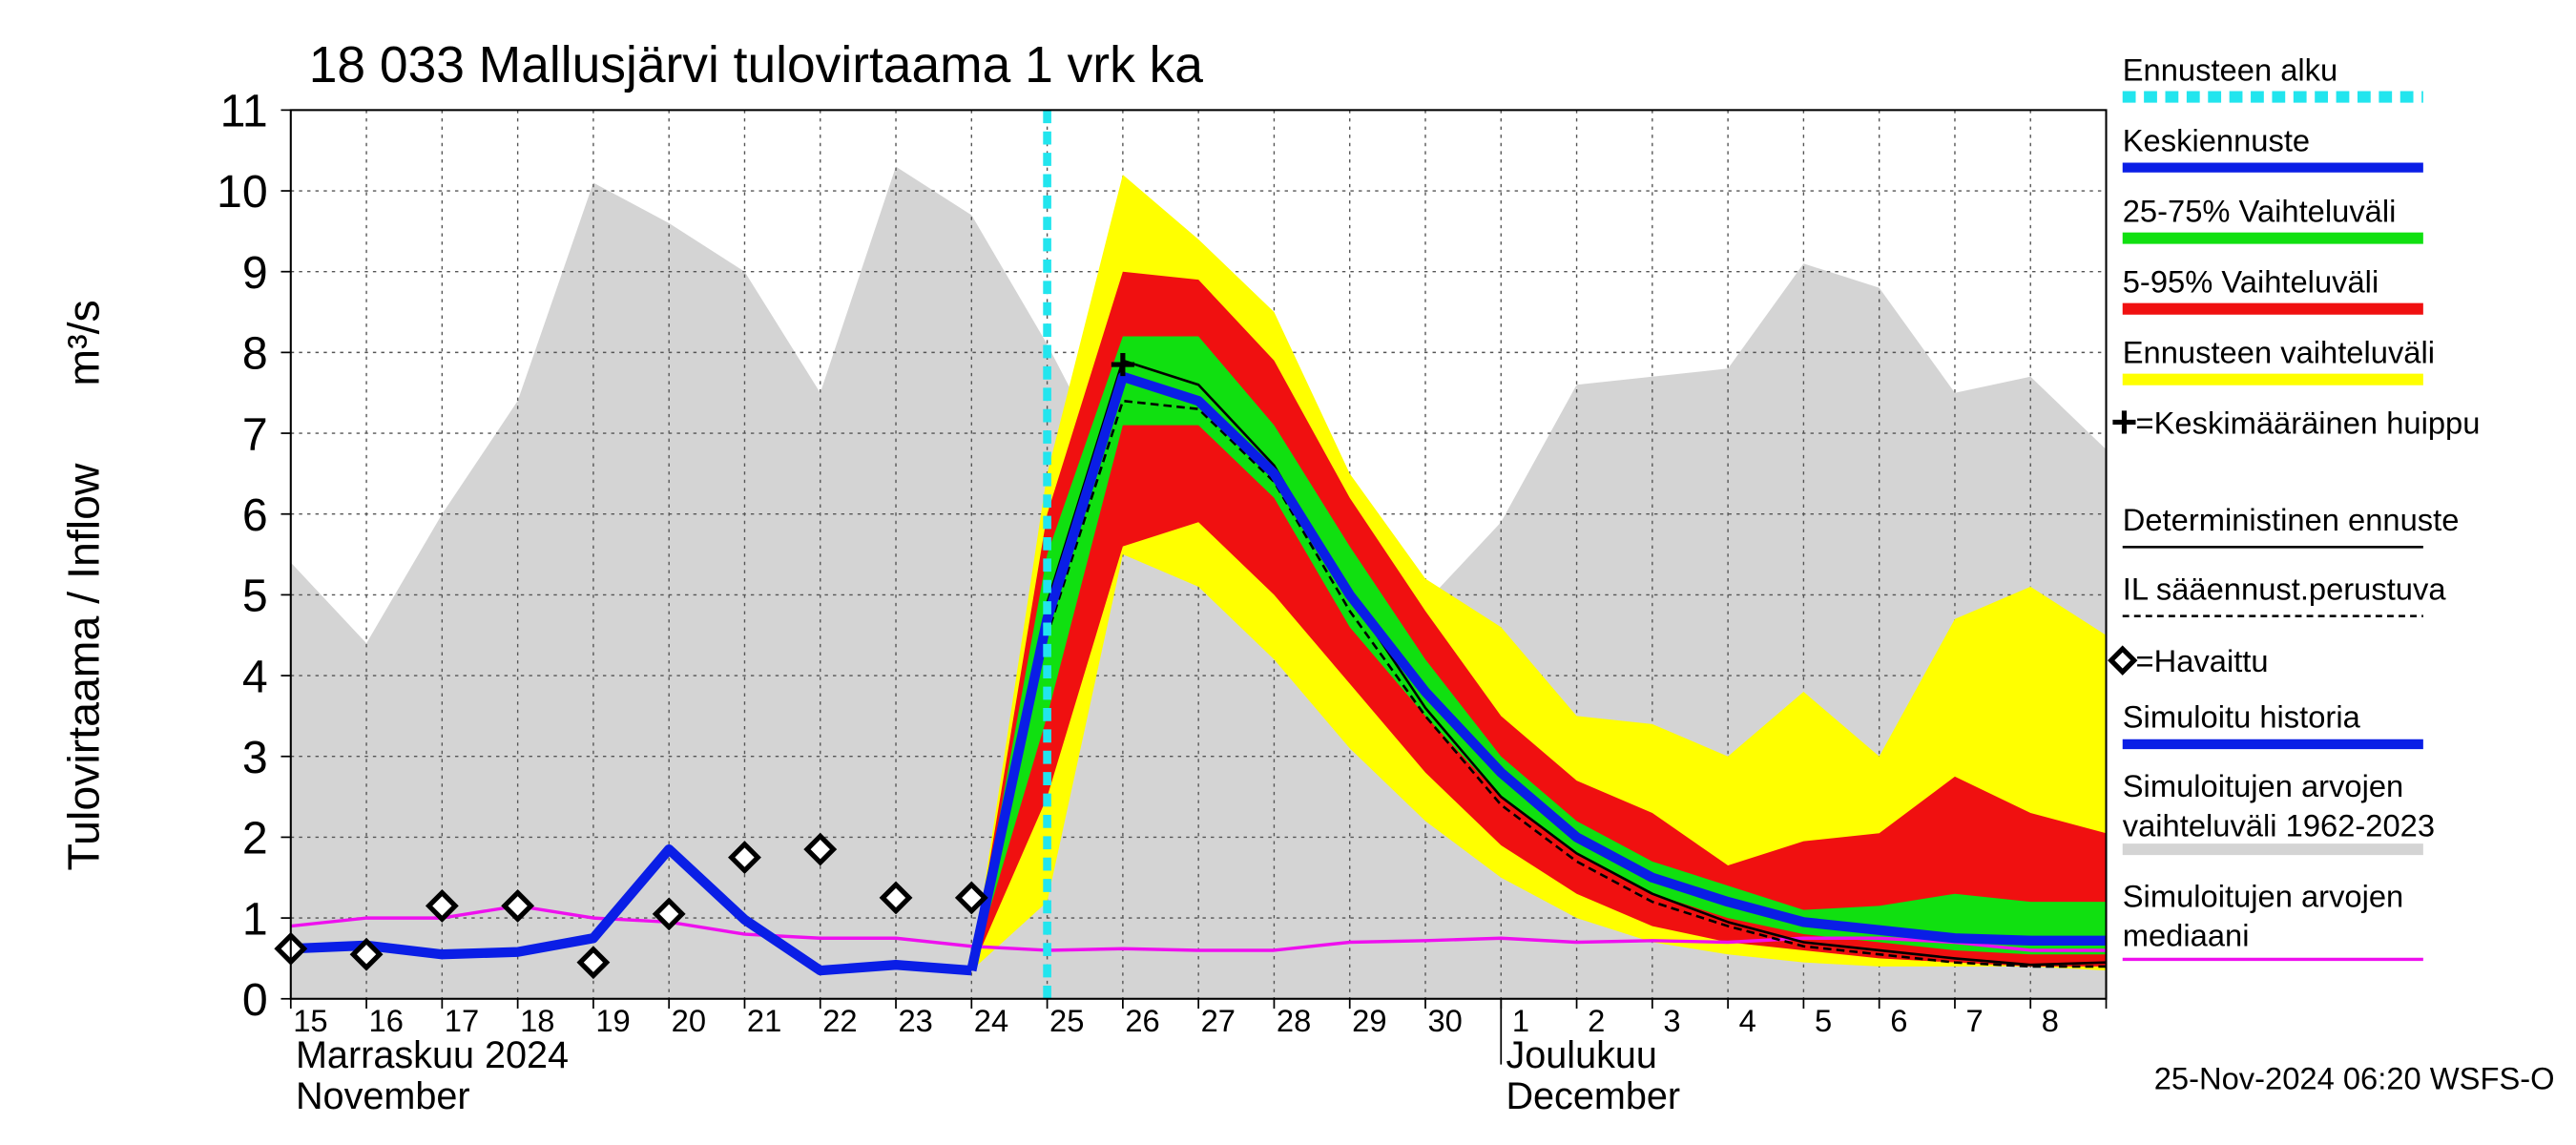 The image size is (2576, 1145). What do you see at coordinates (1142, 1021) in the screenshot?
I see `x-tick-label: 26` at bounding box center [1142, 1021].